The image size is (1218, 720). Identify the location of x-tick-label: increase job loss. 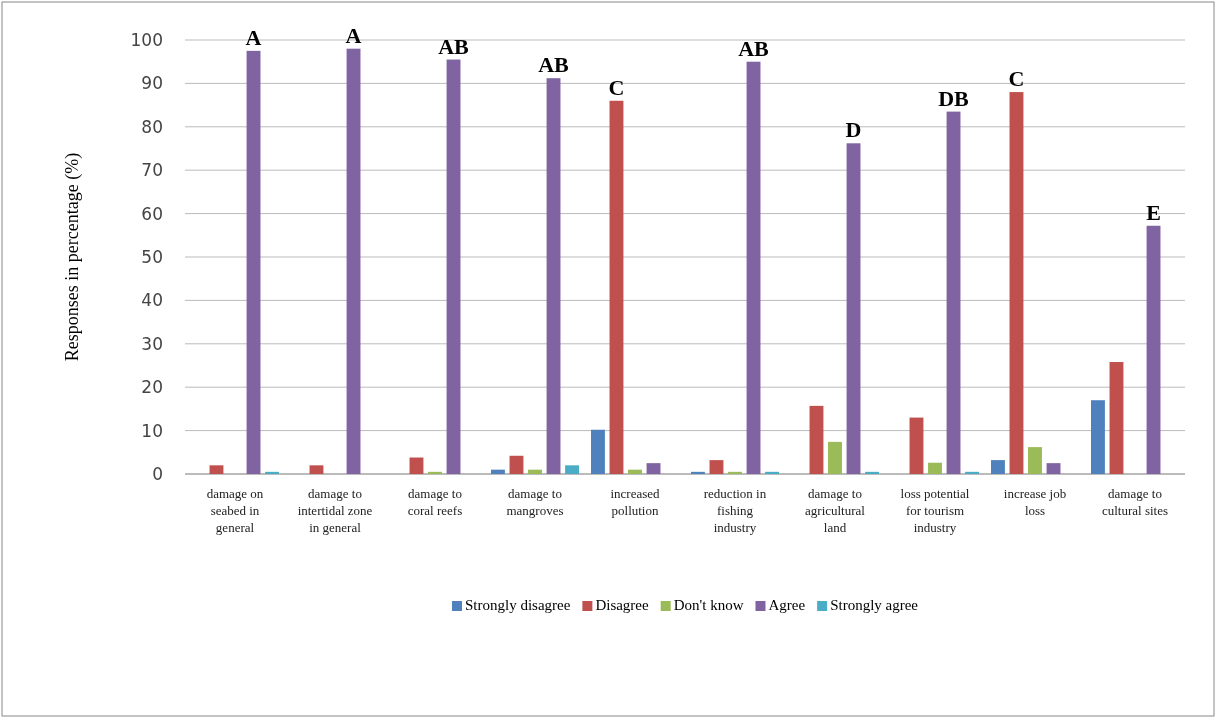
(1035, 502).